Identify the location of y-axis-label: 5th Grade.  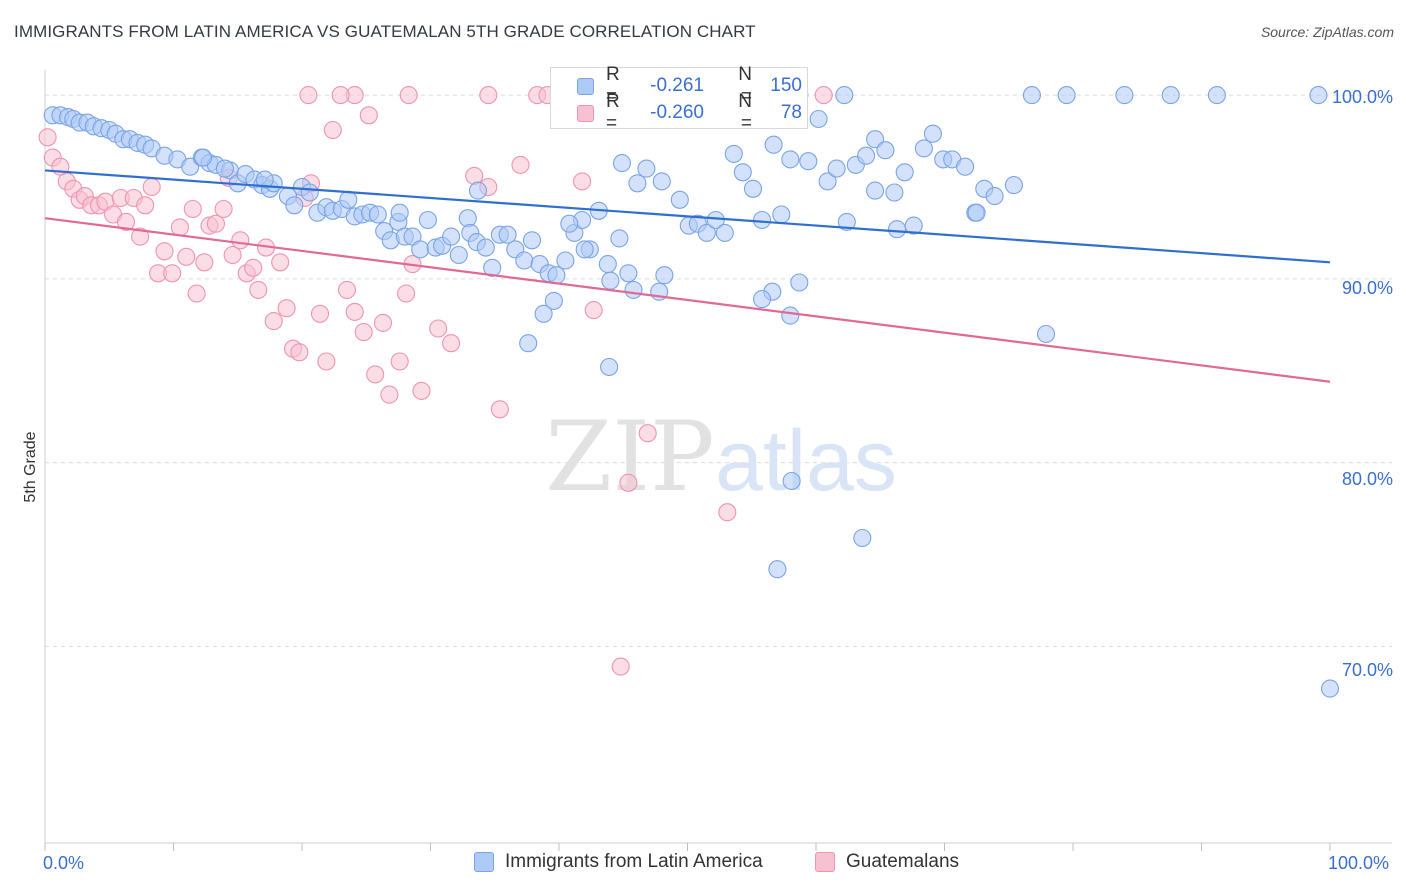
(30, 467).